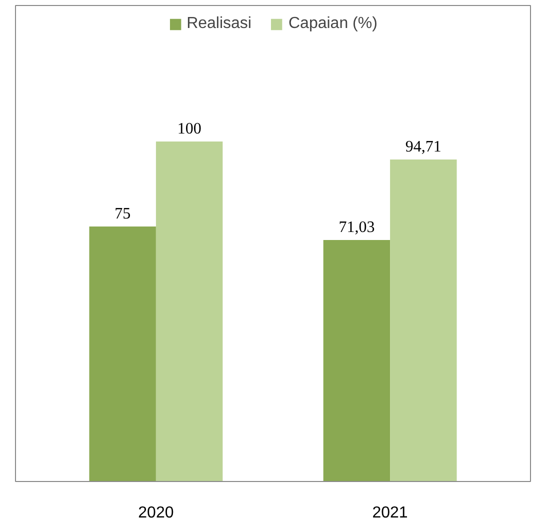  Describe the element at coordinates (390, 513) in the screenshot. I see `x-tick-label: 2021` at that location.